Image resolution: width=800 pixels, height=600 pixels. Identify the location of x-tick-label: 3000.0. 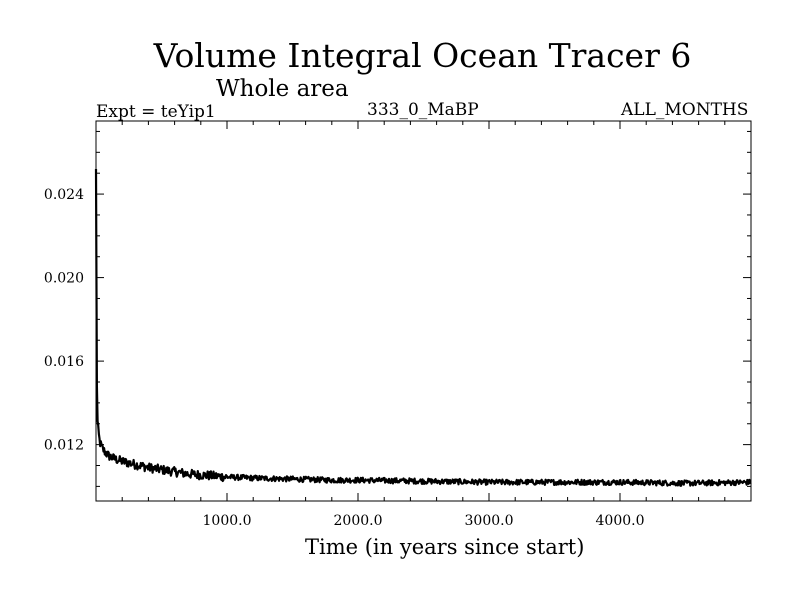
(489, 521).